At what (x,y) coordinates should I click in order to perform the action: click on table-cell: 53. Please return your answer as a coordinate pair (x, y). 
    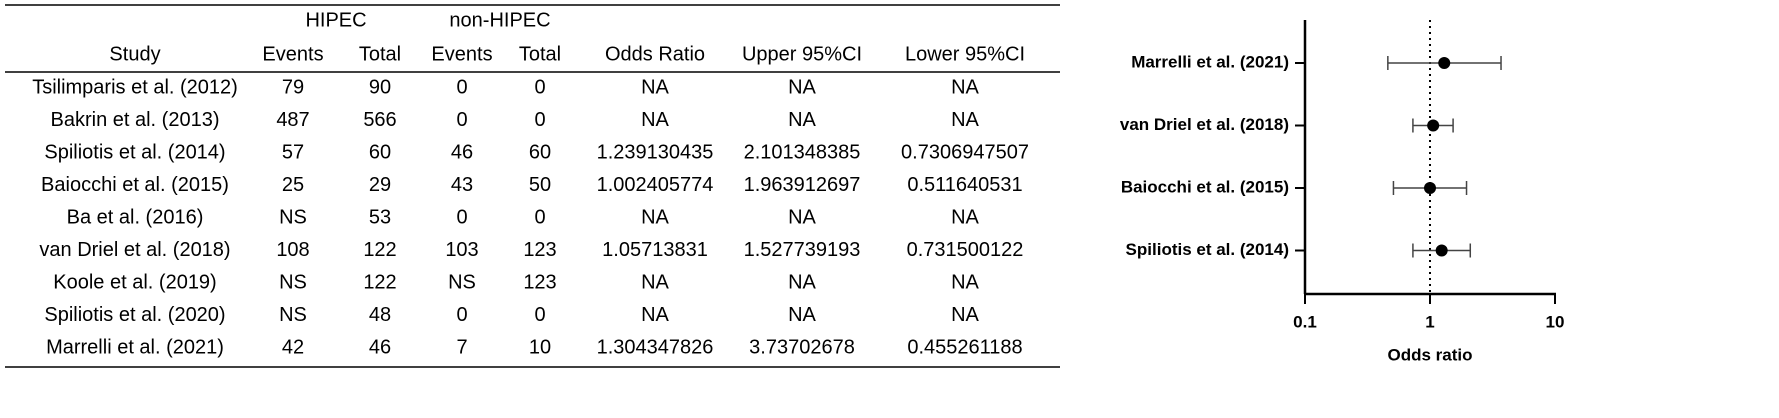
    Looking at the image, I should click on (380, 217).